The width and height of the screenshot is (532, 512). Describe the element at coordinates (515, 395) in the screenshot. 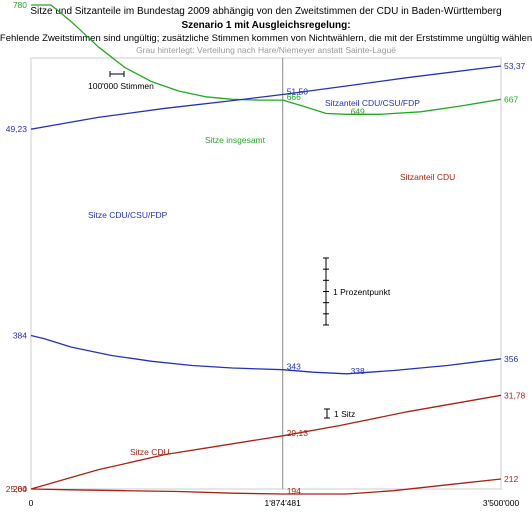

I see `data-label: 31,78` at that location.